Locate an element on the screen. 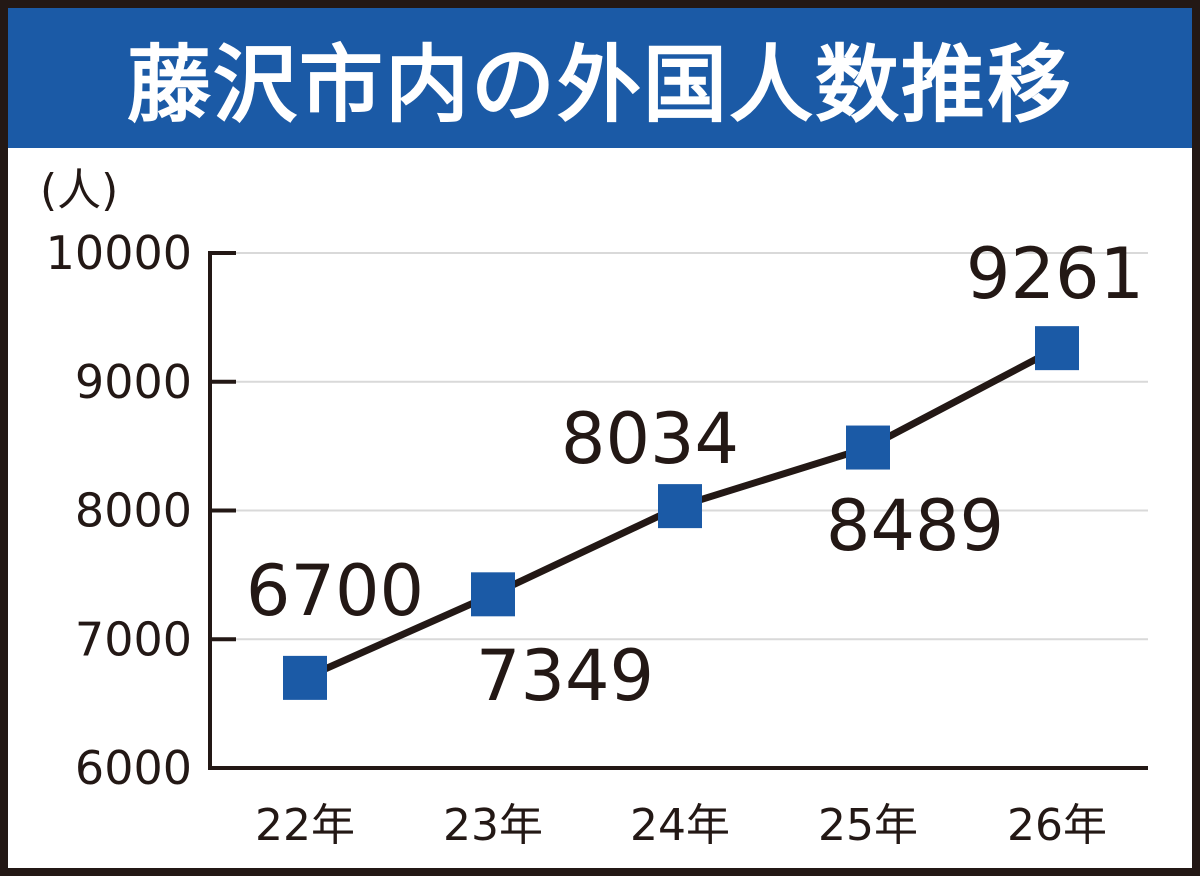 The image size is (1200, 876). x-tick-label: 22年 is located at coordinates (305, 825).